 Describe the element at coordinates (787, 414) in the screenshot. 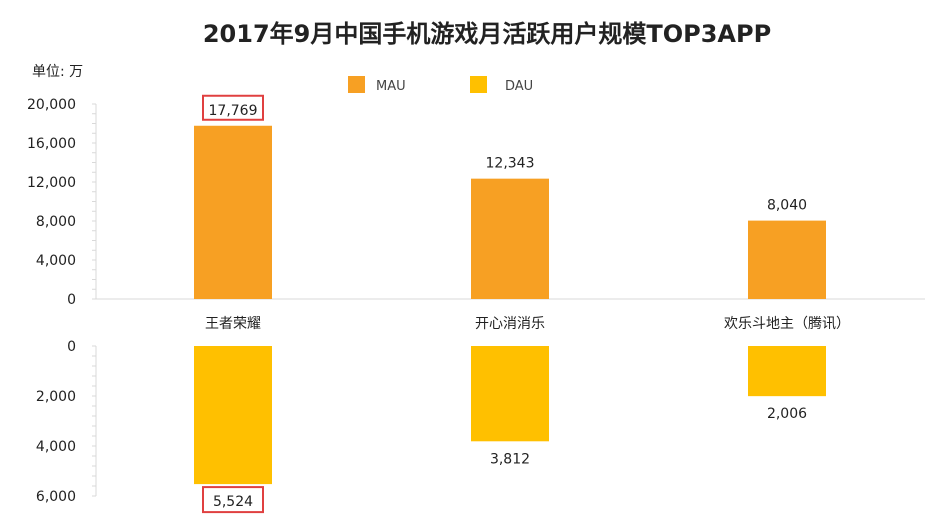

I see `dau-data-label: 2,006` at that location.